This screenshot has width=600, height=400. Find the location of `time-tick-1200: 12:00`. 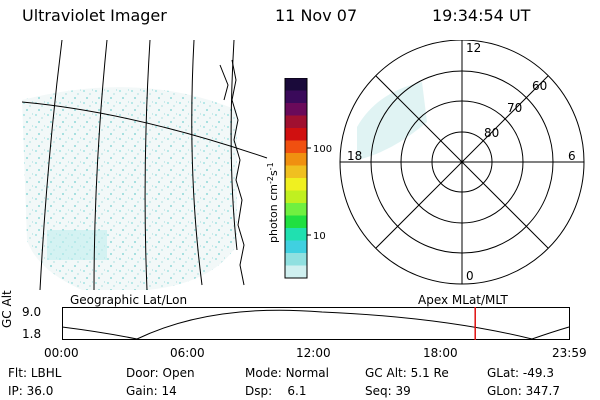

time-tick-1200: 12:00 is located at coordinates (313, 353).